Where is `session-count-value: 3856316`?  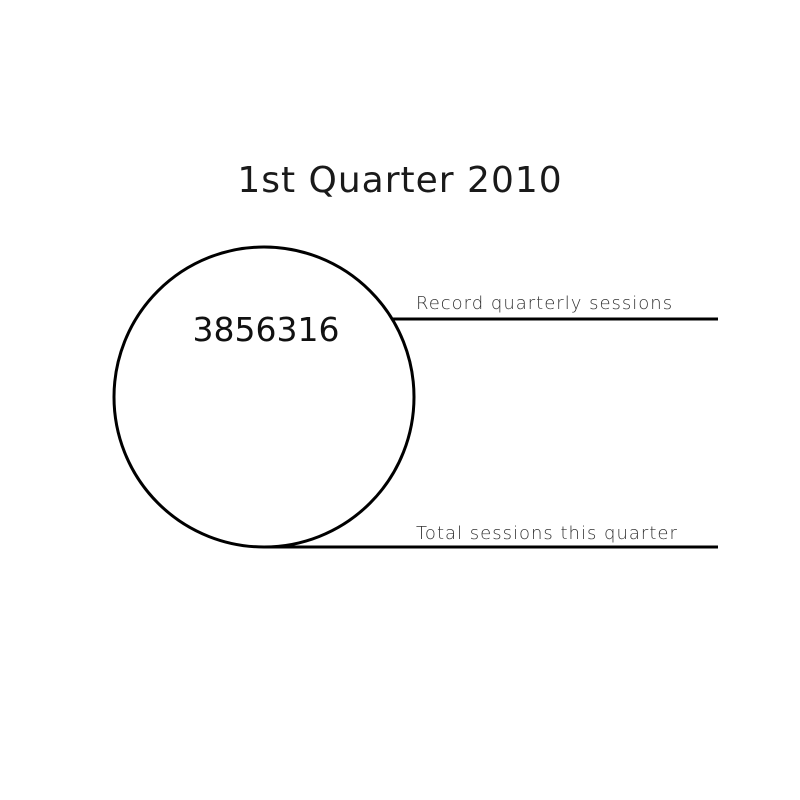
session-count-value: 3856316 is located at coordinates (266, 329).